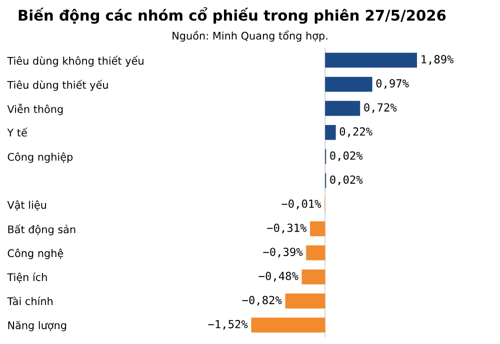  What do you see at coordinates (356, 132) in the screenshot?
I see `data-label: 0,22%` at bounding box center [356, 132].